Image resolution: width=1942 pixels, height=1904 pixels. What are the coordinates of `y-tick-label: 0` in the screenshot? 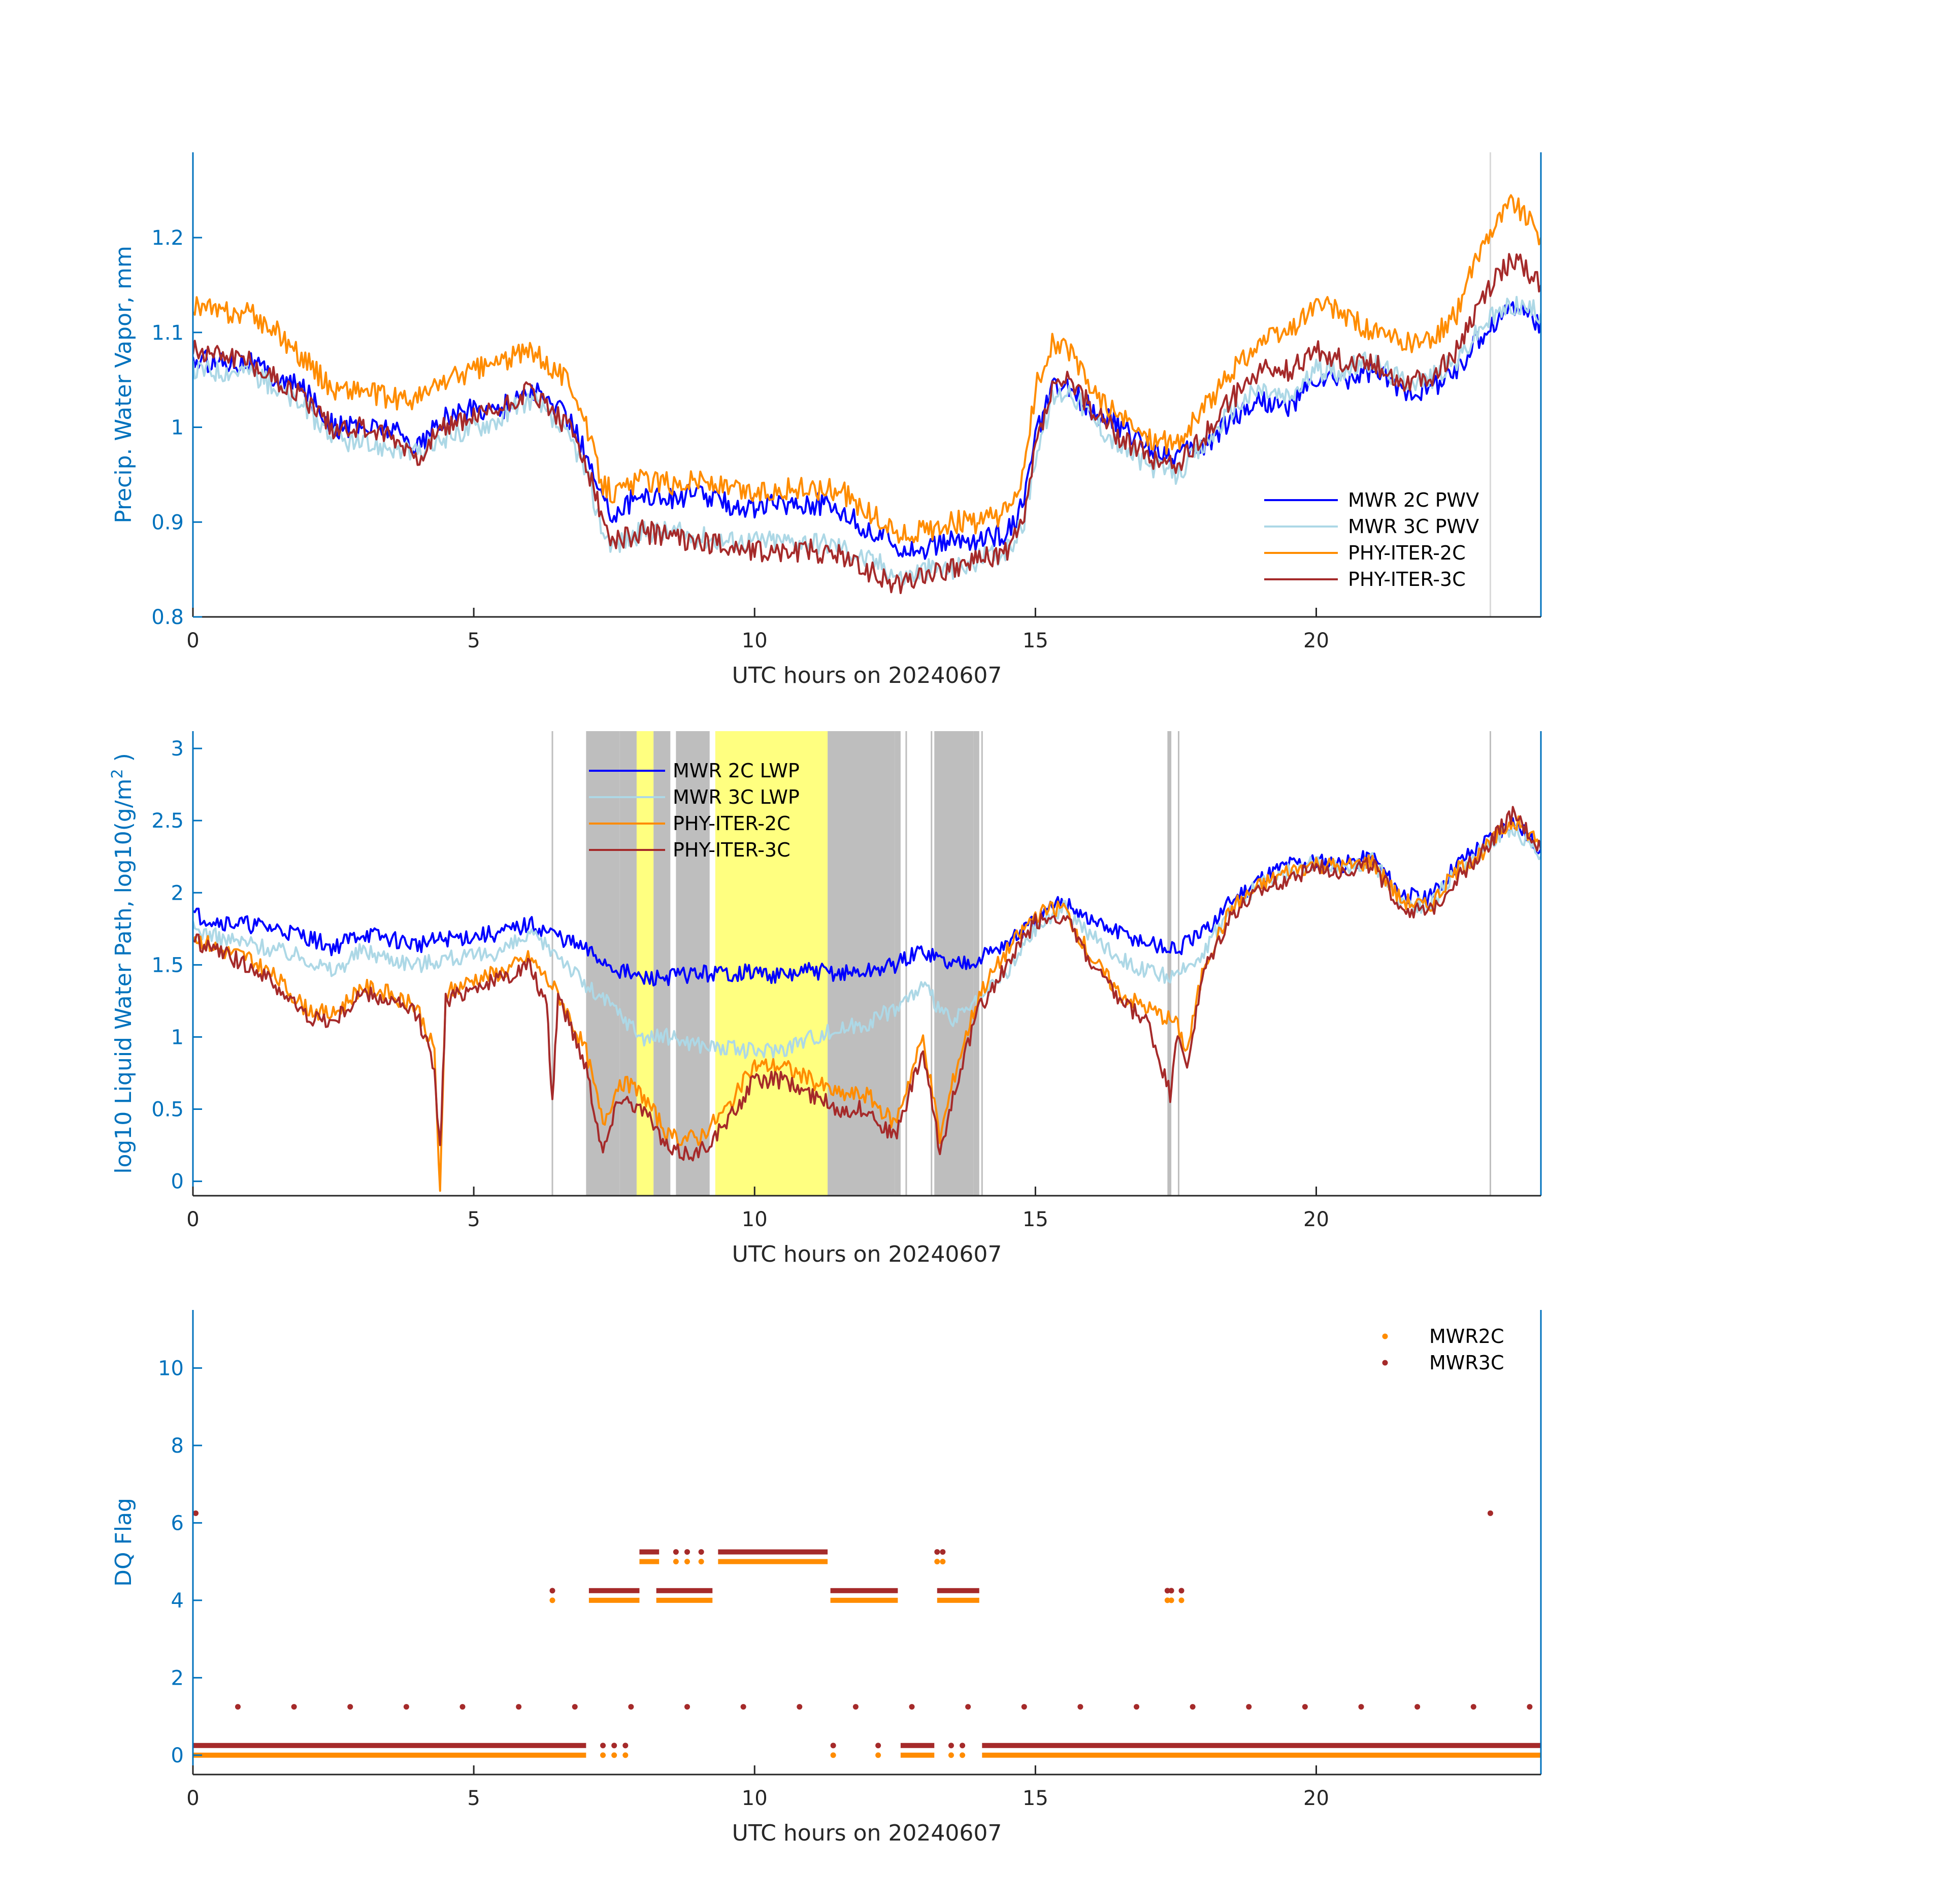 It's located at (177, 1756).